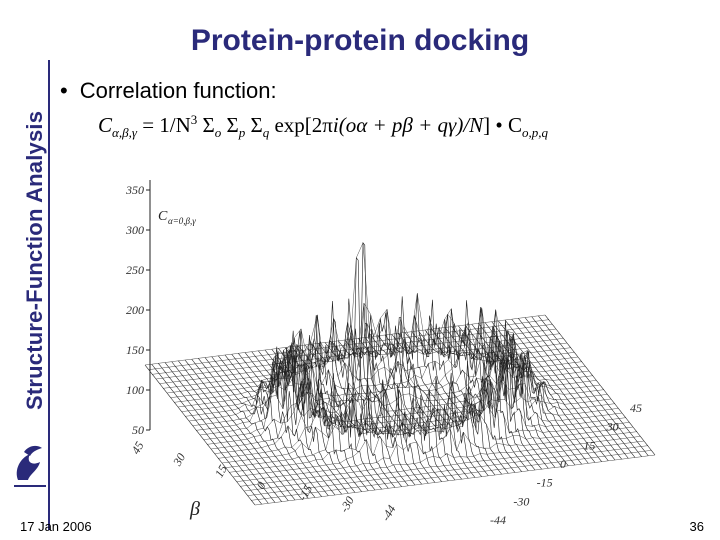 The height and width of the screenshot is (540, 720). What do you see at coordinates (124, 133) in the screenshot?
I see `formula-lhs-sub: α,β,γ` at bounding box center [124, 133].